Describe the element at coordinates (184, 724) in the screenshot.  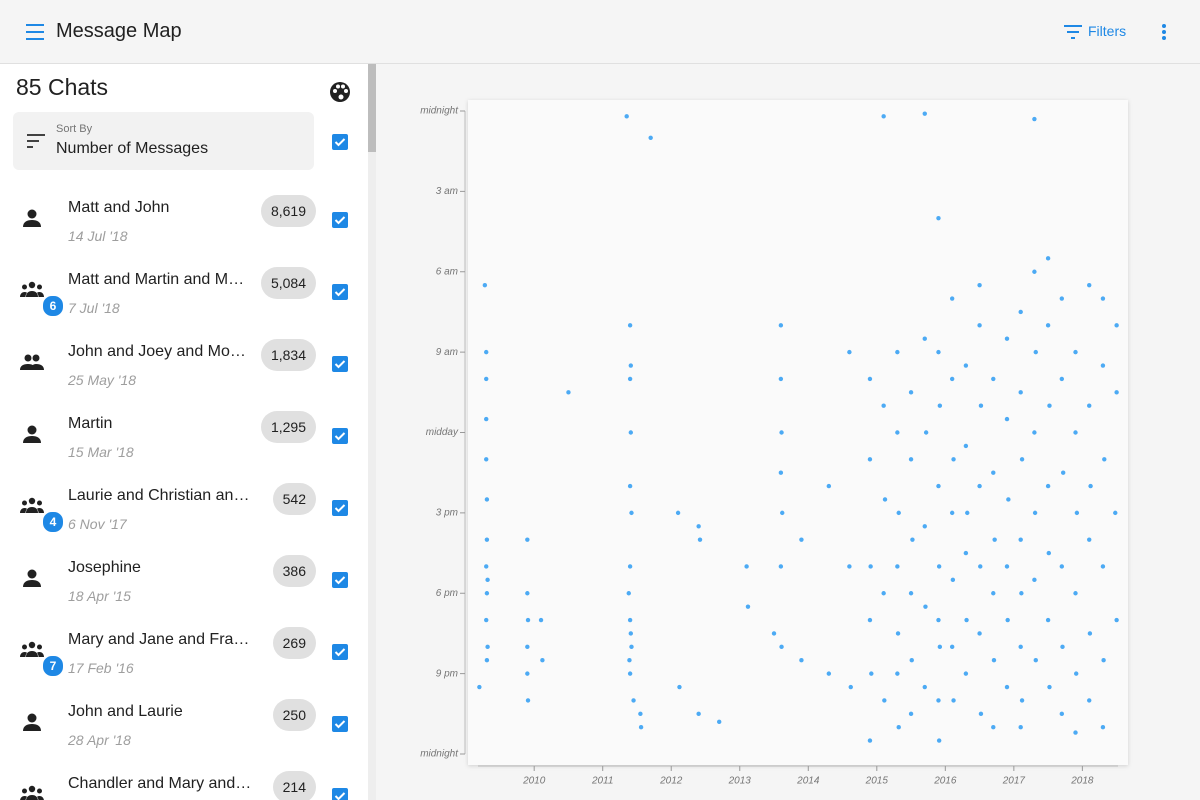
I see `chat-row: John and Laurie 28 Apr '18 250` at that location.